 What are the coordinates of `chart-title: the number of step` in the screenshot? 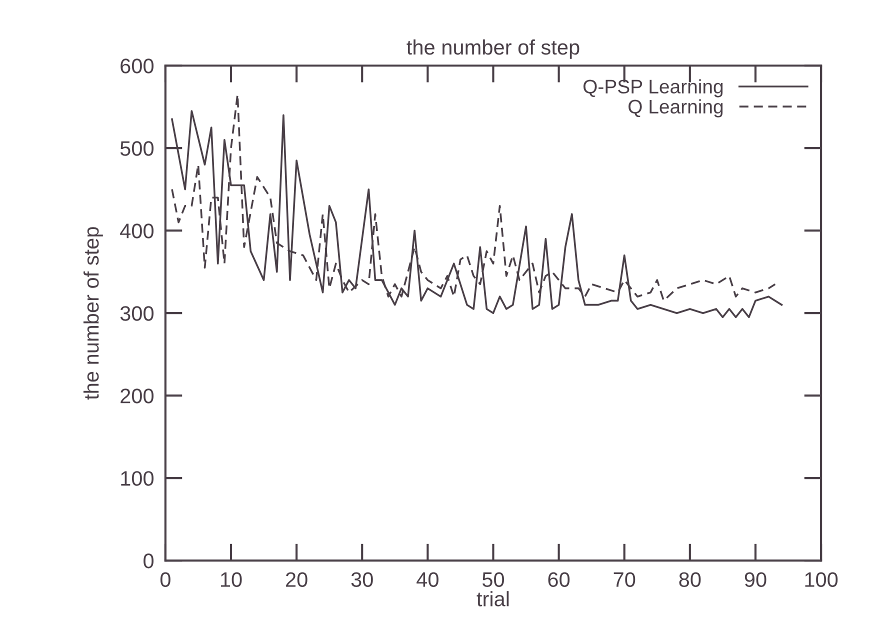 It's located at (493, 49).